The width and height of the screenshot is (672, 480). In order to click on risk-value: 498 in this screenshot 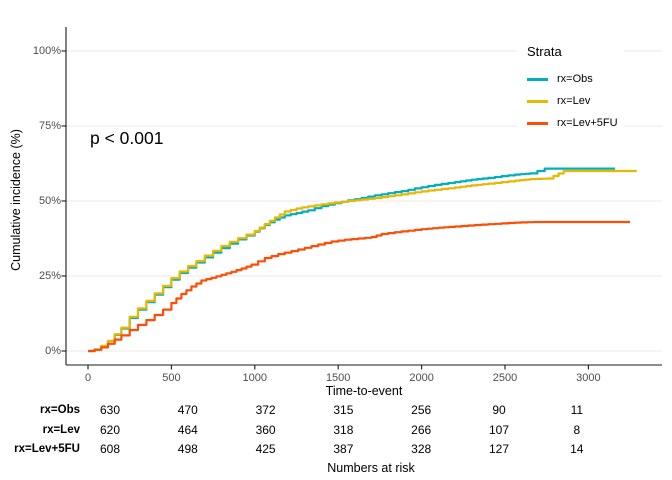, I will do `click(187, 448)`.